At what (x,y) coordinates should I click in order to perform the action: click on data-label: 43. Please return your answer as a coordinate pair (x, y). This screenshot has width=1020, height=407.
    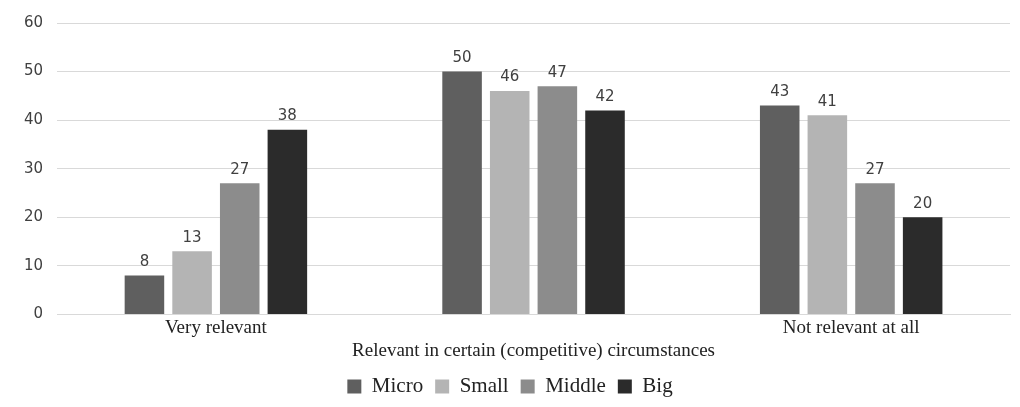
    Looking at the image, I should click on (780, 90).